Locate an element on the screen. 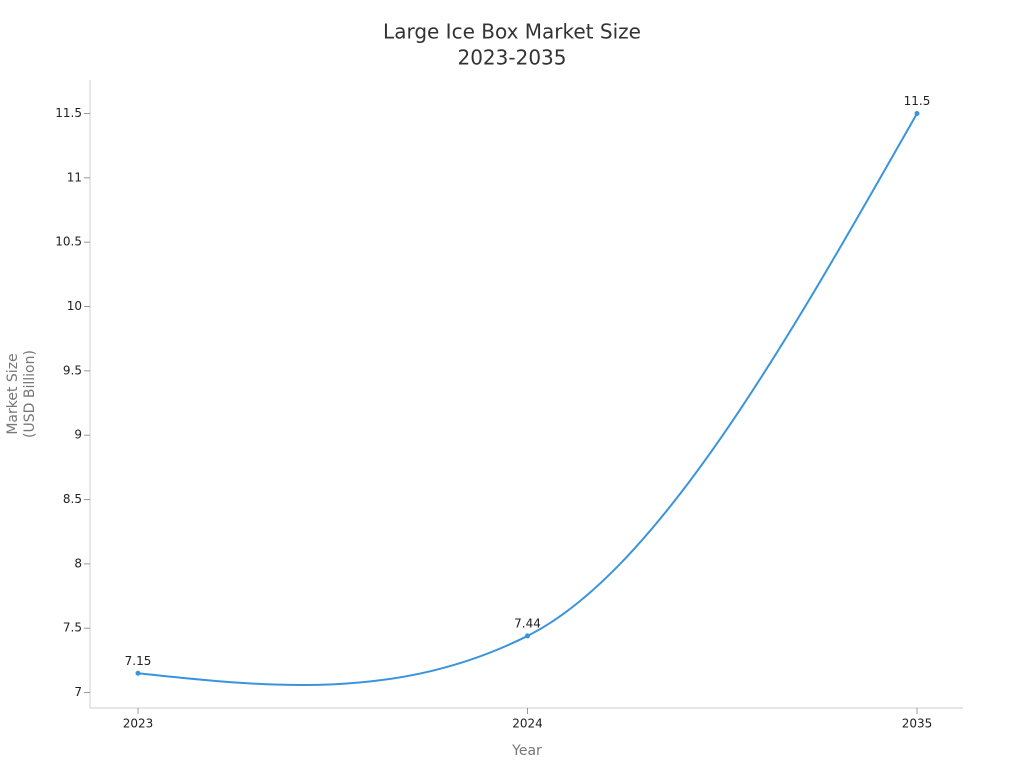  y-tick-label: 10.5 is located at coordinates (68, 242).